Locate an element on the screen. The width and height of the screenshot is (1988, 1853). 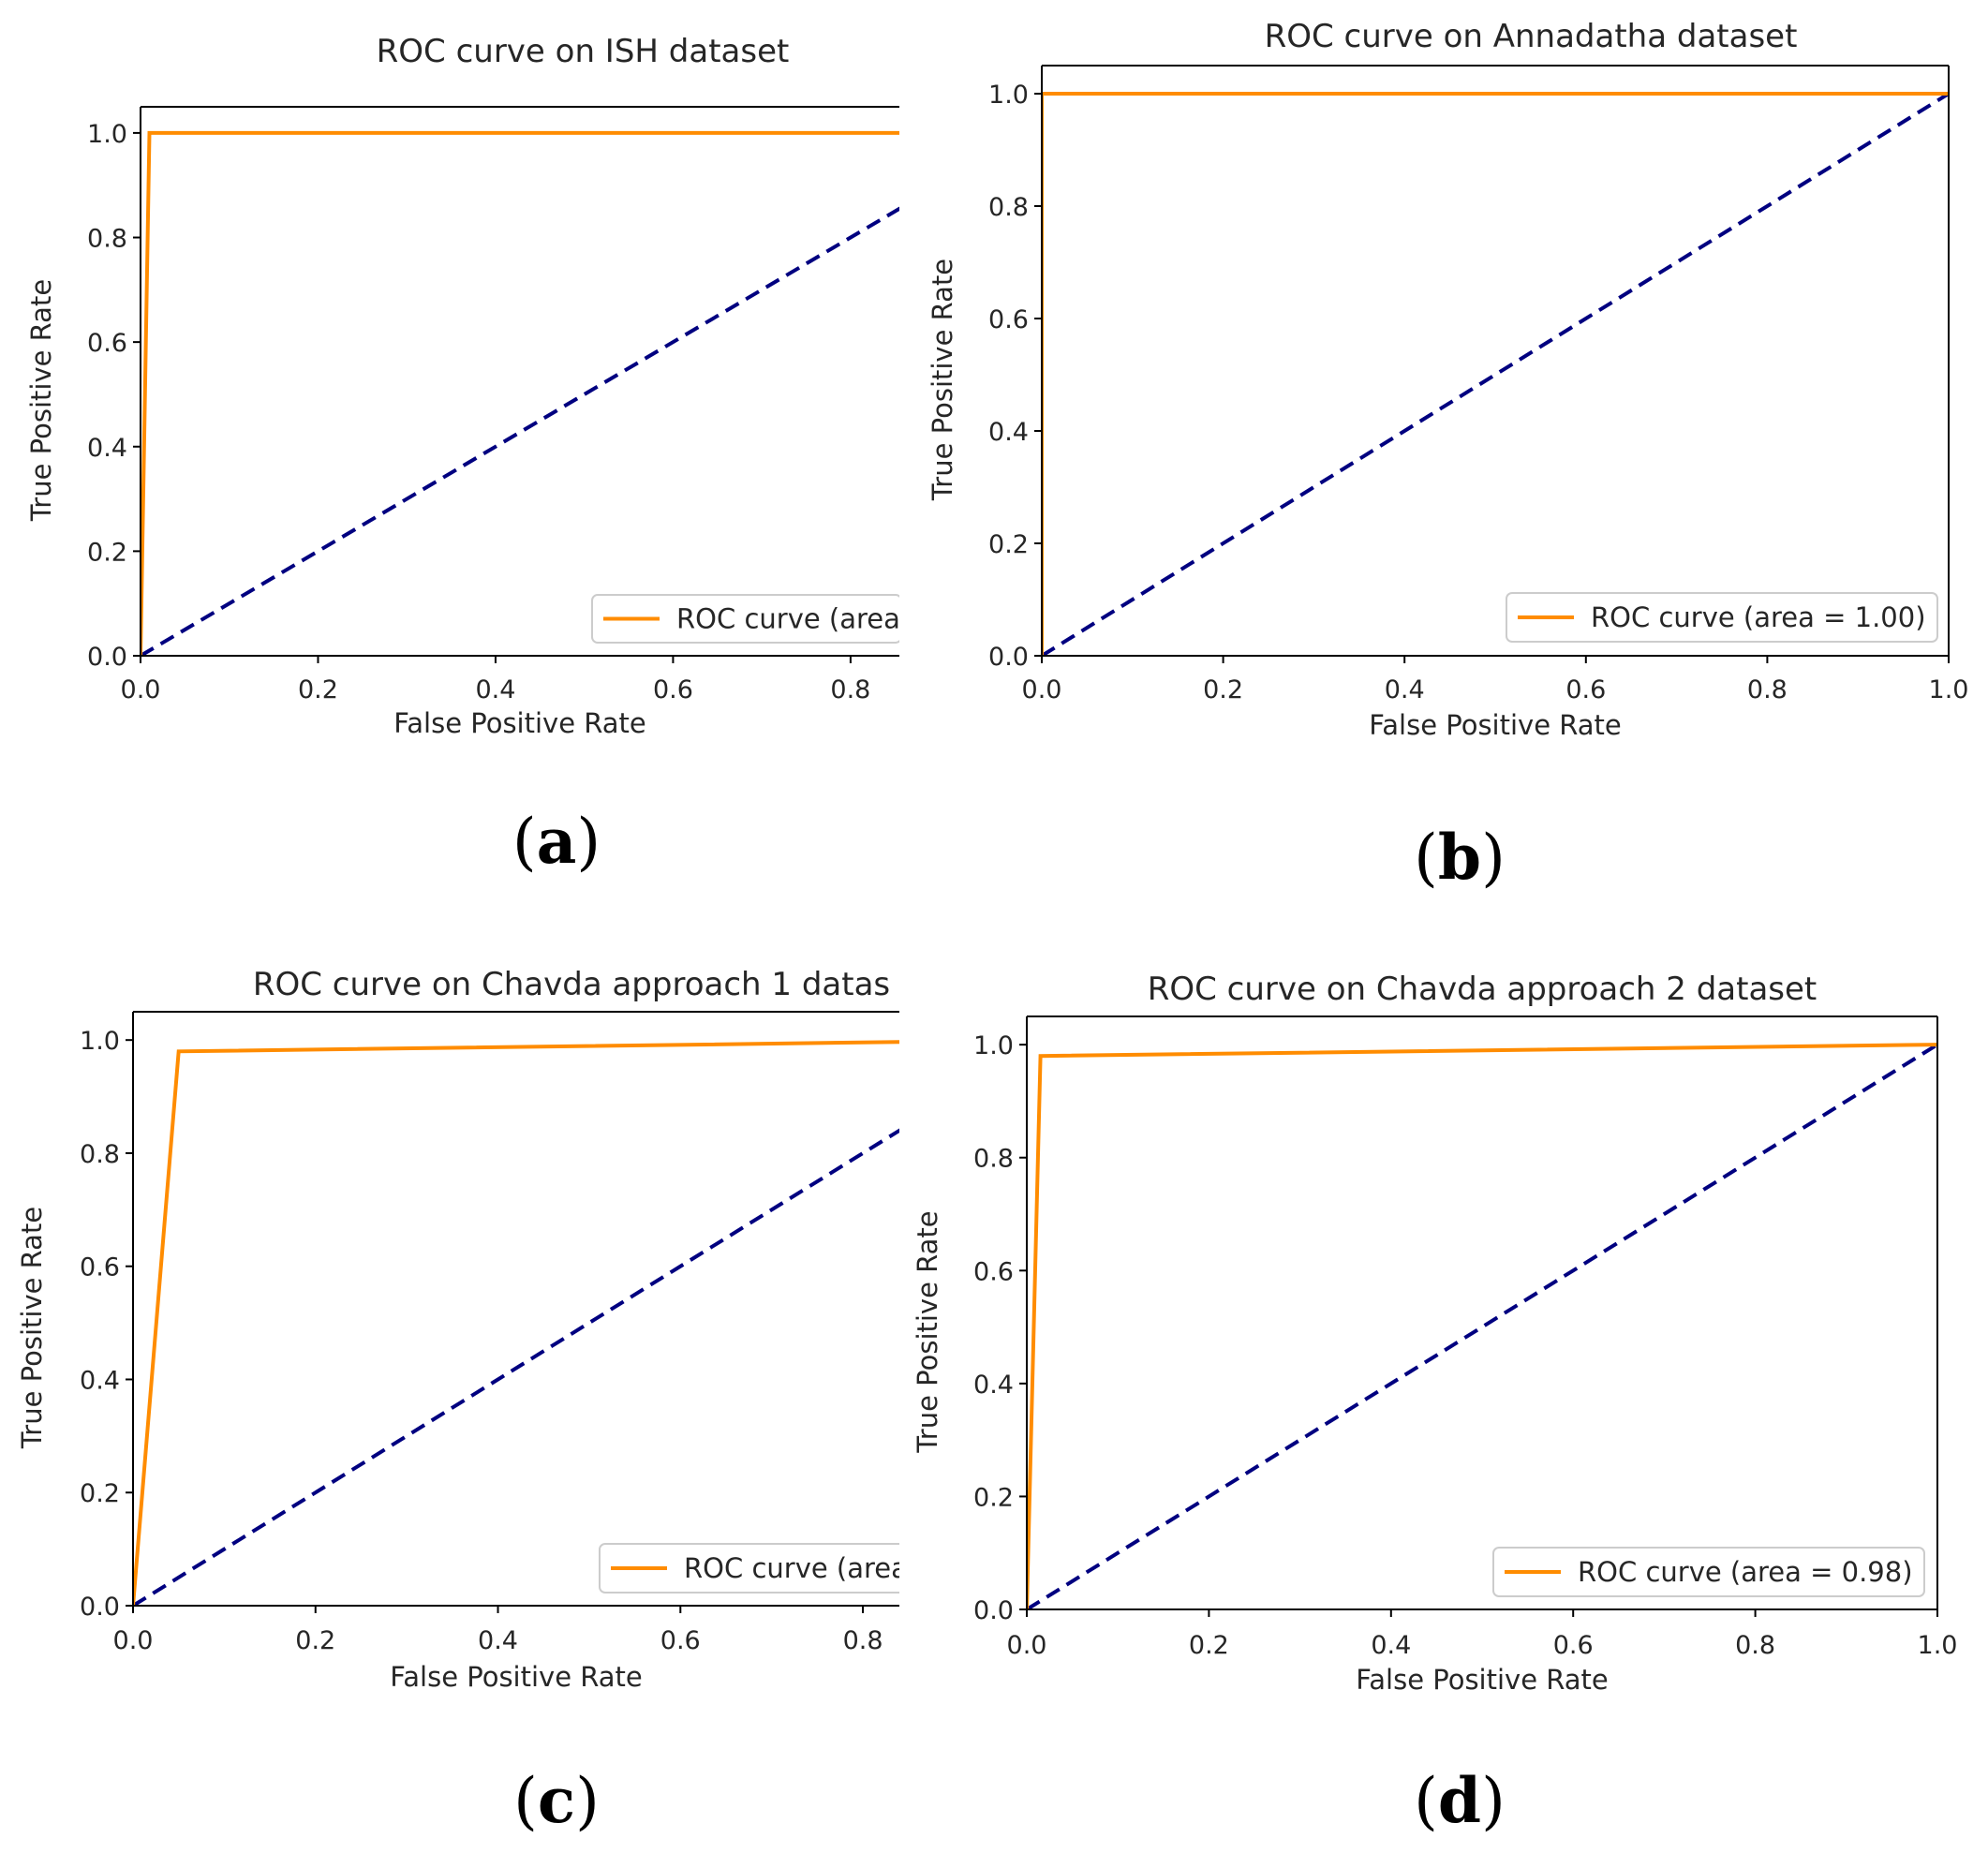
panel-label-letter: a is located at coordinates (557, 841).